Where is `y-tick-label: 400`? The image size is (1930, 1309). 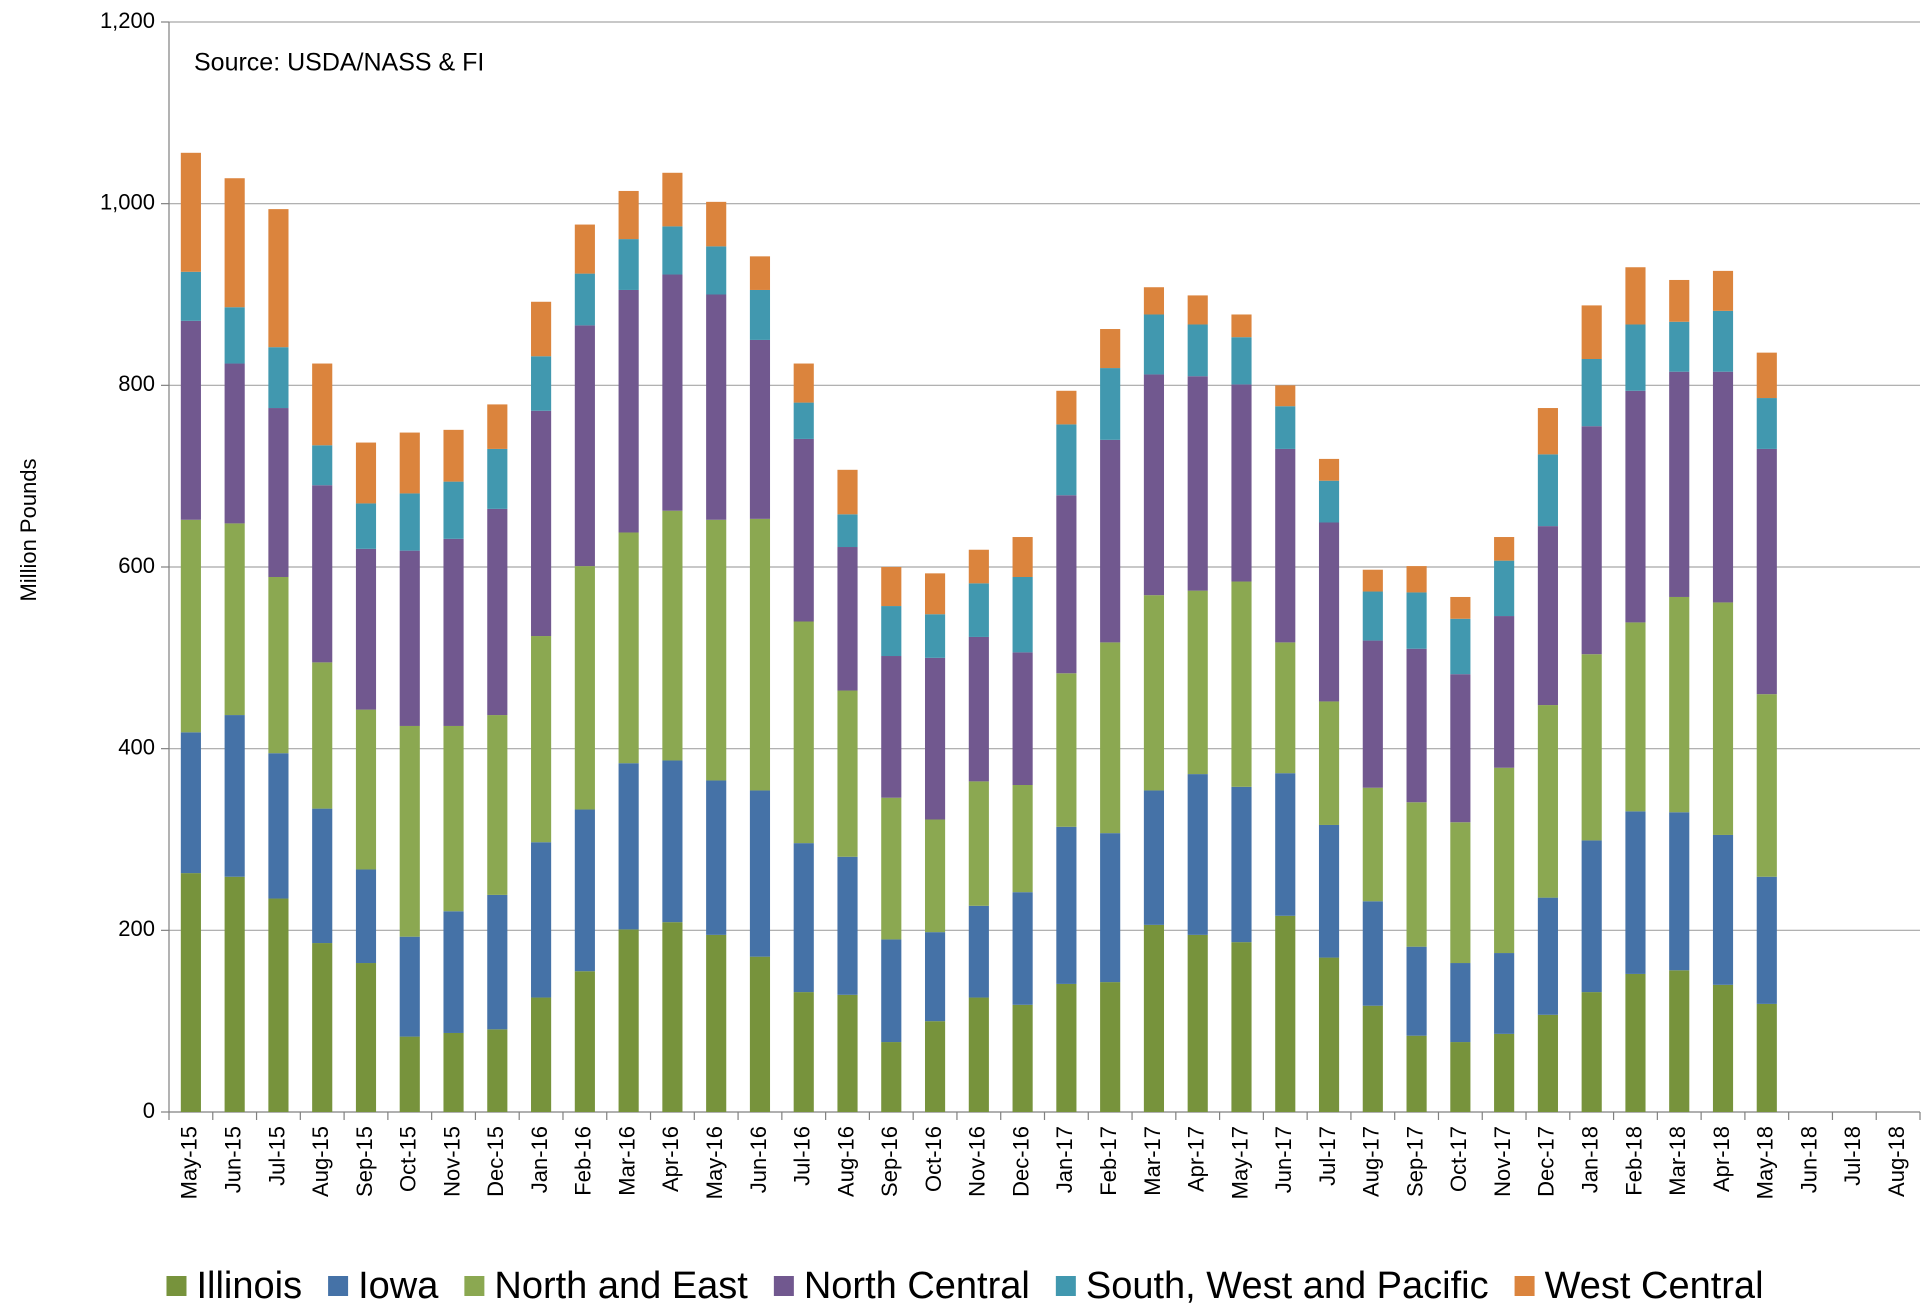
y-tick-label: 400 is located at coordinates (136, 746).